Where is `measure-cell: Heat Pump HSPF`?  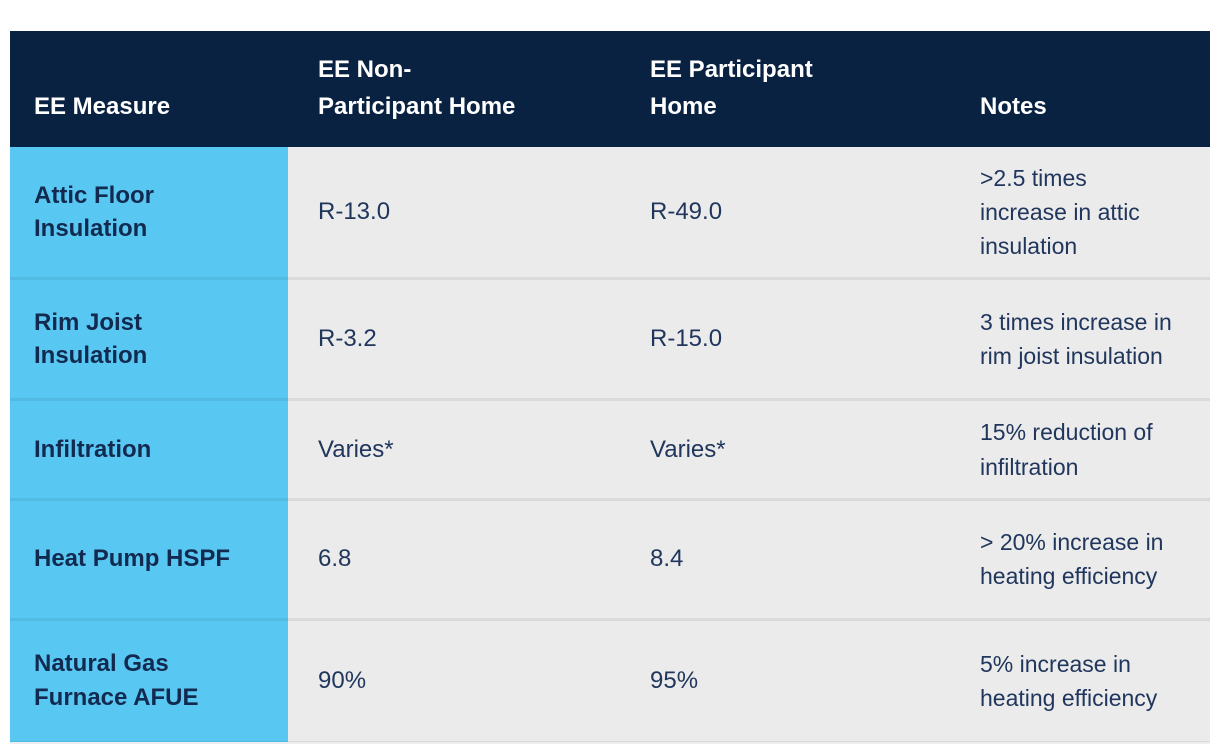 measure-cell: Heat Pump HSPF is located at coordinates (149, 558).